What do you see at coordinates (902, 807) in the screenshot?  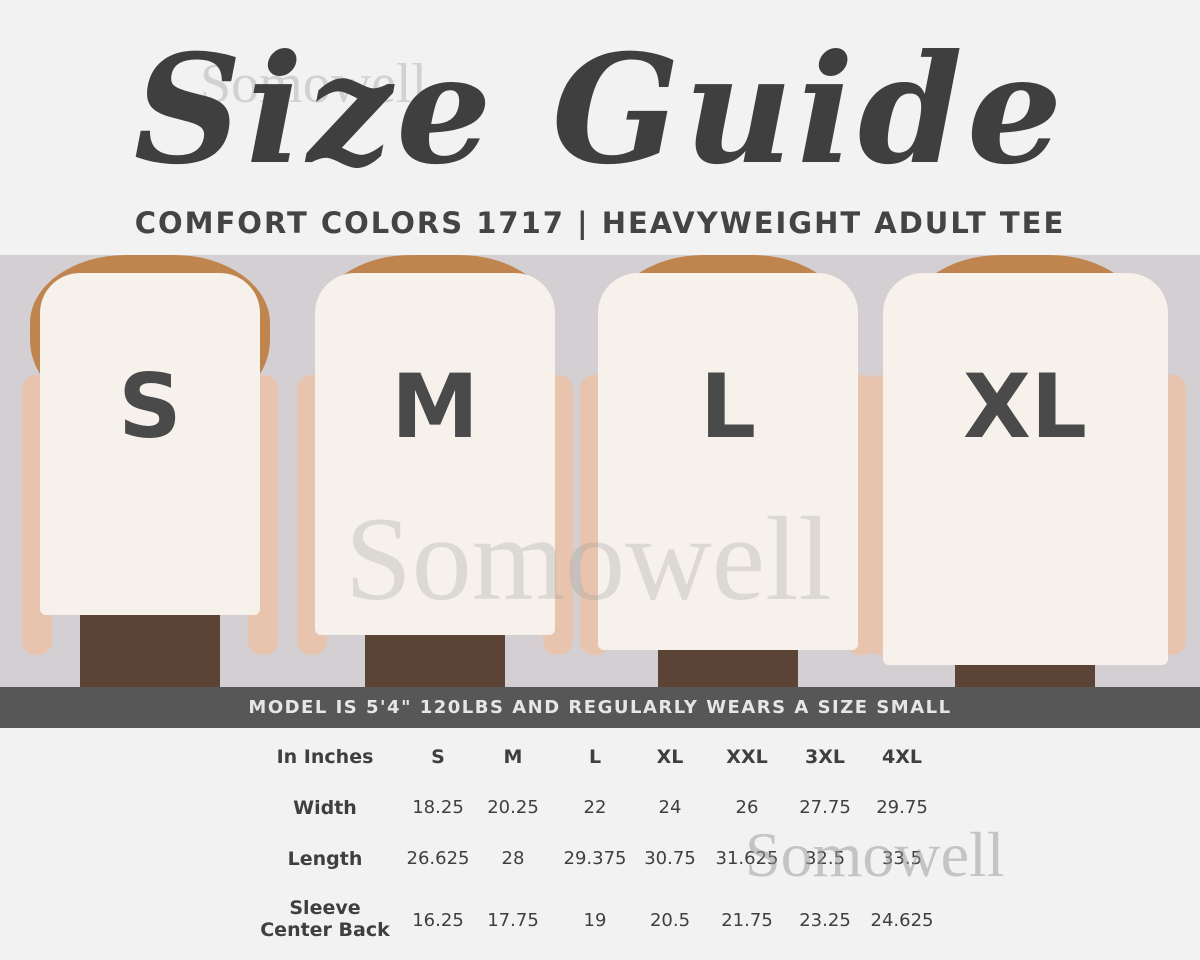 I see `table-cell: 29.75` at bounding box center [902, 807].